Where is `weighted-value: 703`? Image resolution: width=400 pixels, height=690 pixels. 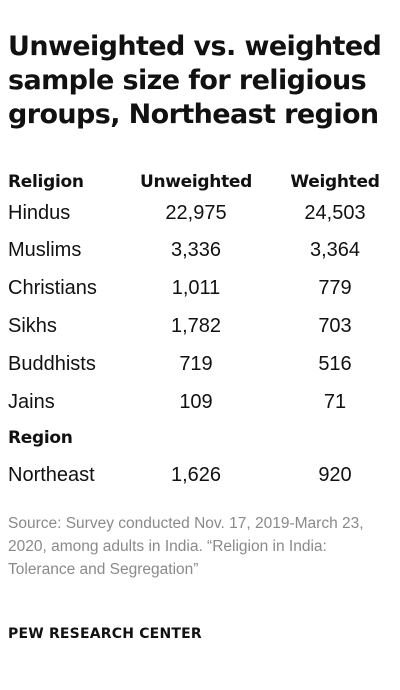
weighted-value: 703 is located at coordinates (335, 326).